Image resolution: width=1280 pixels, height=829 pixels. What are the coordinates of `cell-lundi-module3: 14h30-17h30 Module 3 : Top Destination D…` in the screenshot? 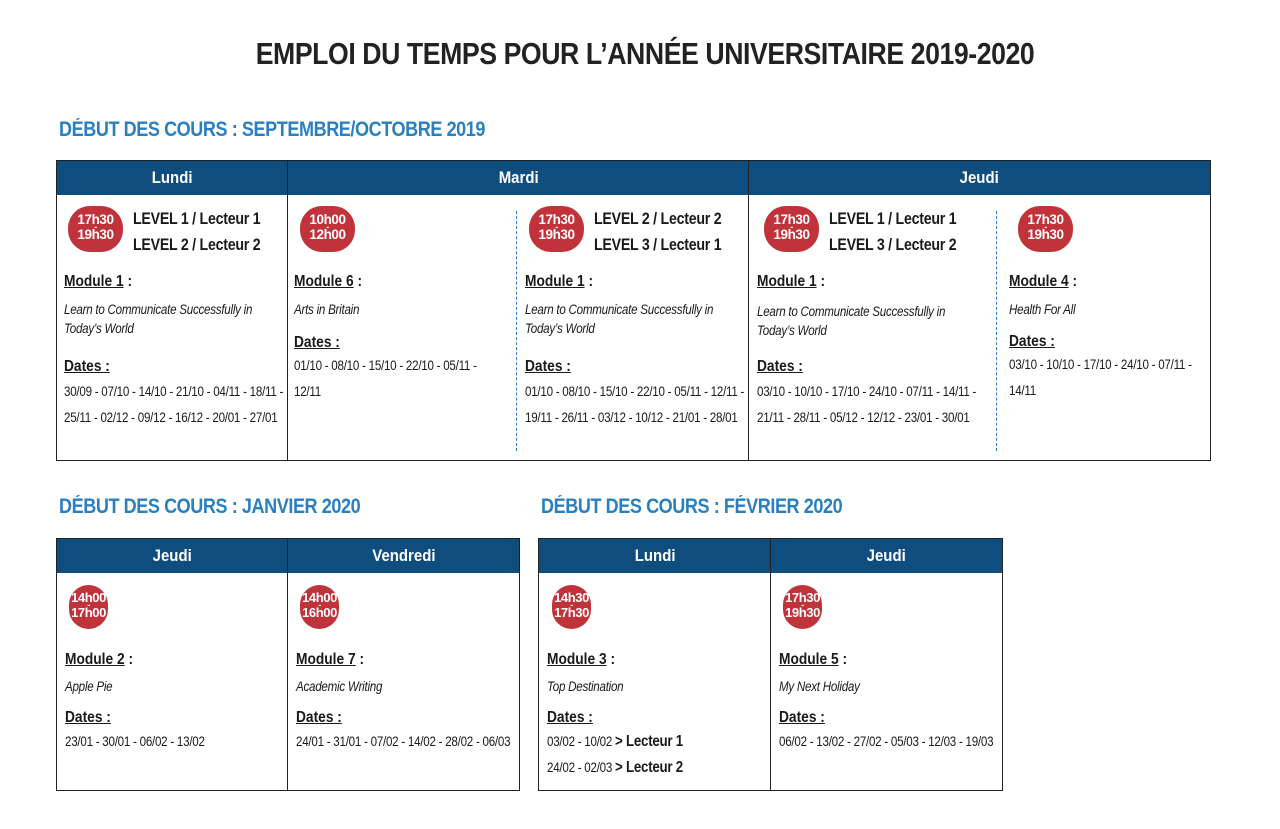 It's located at (654, 681).